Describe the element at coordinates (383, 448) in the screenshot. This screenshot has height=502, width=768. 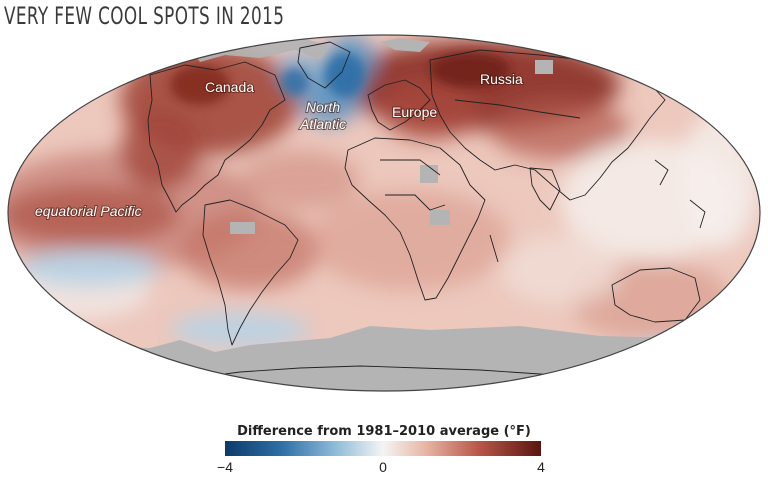
I see `color-scale-bar` at that location.